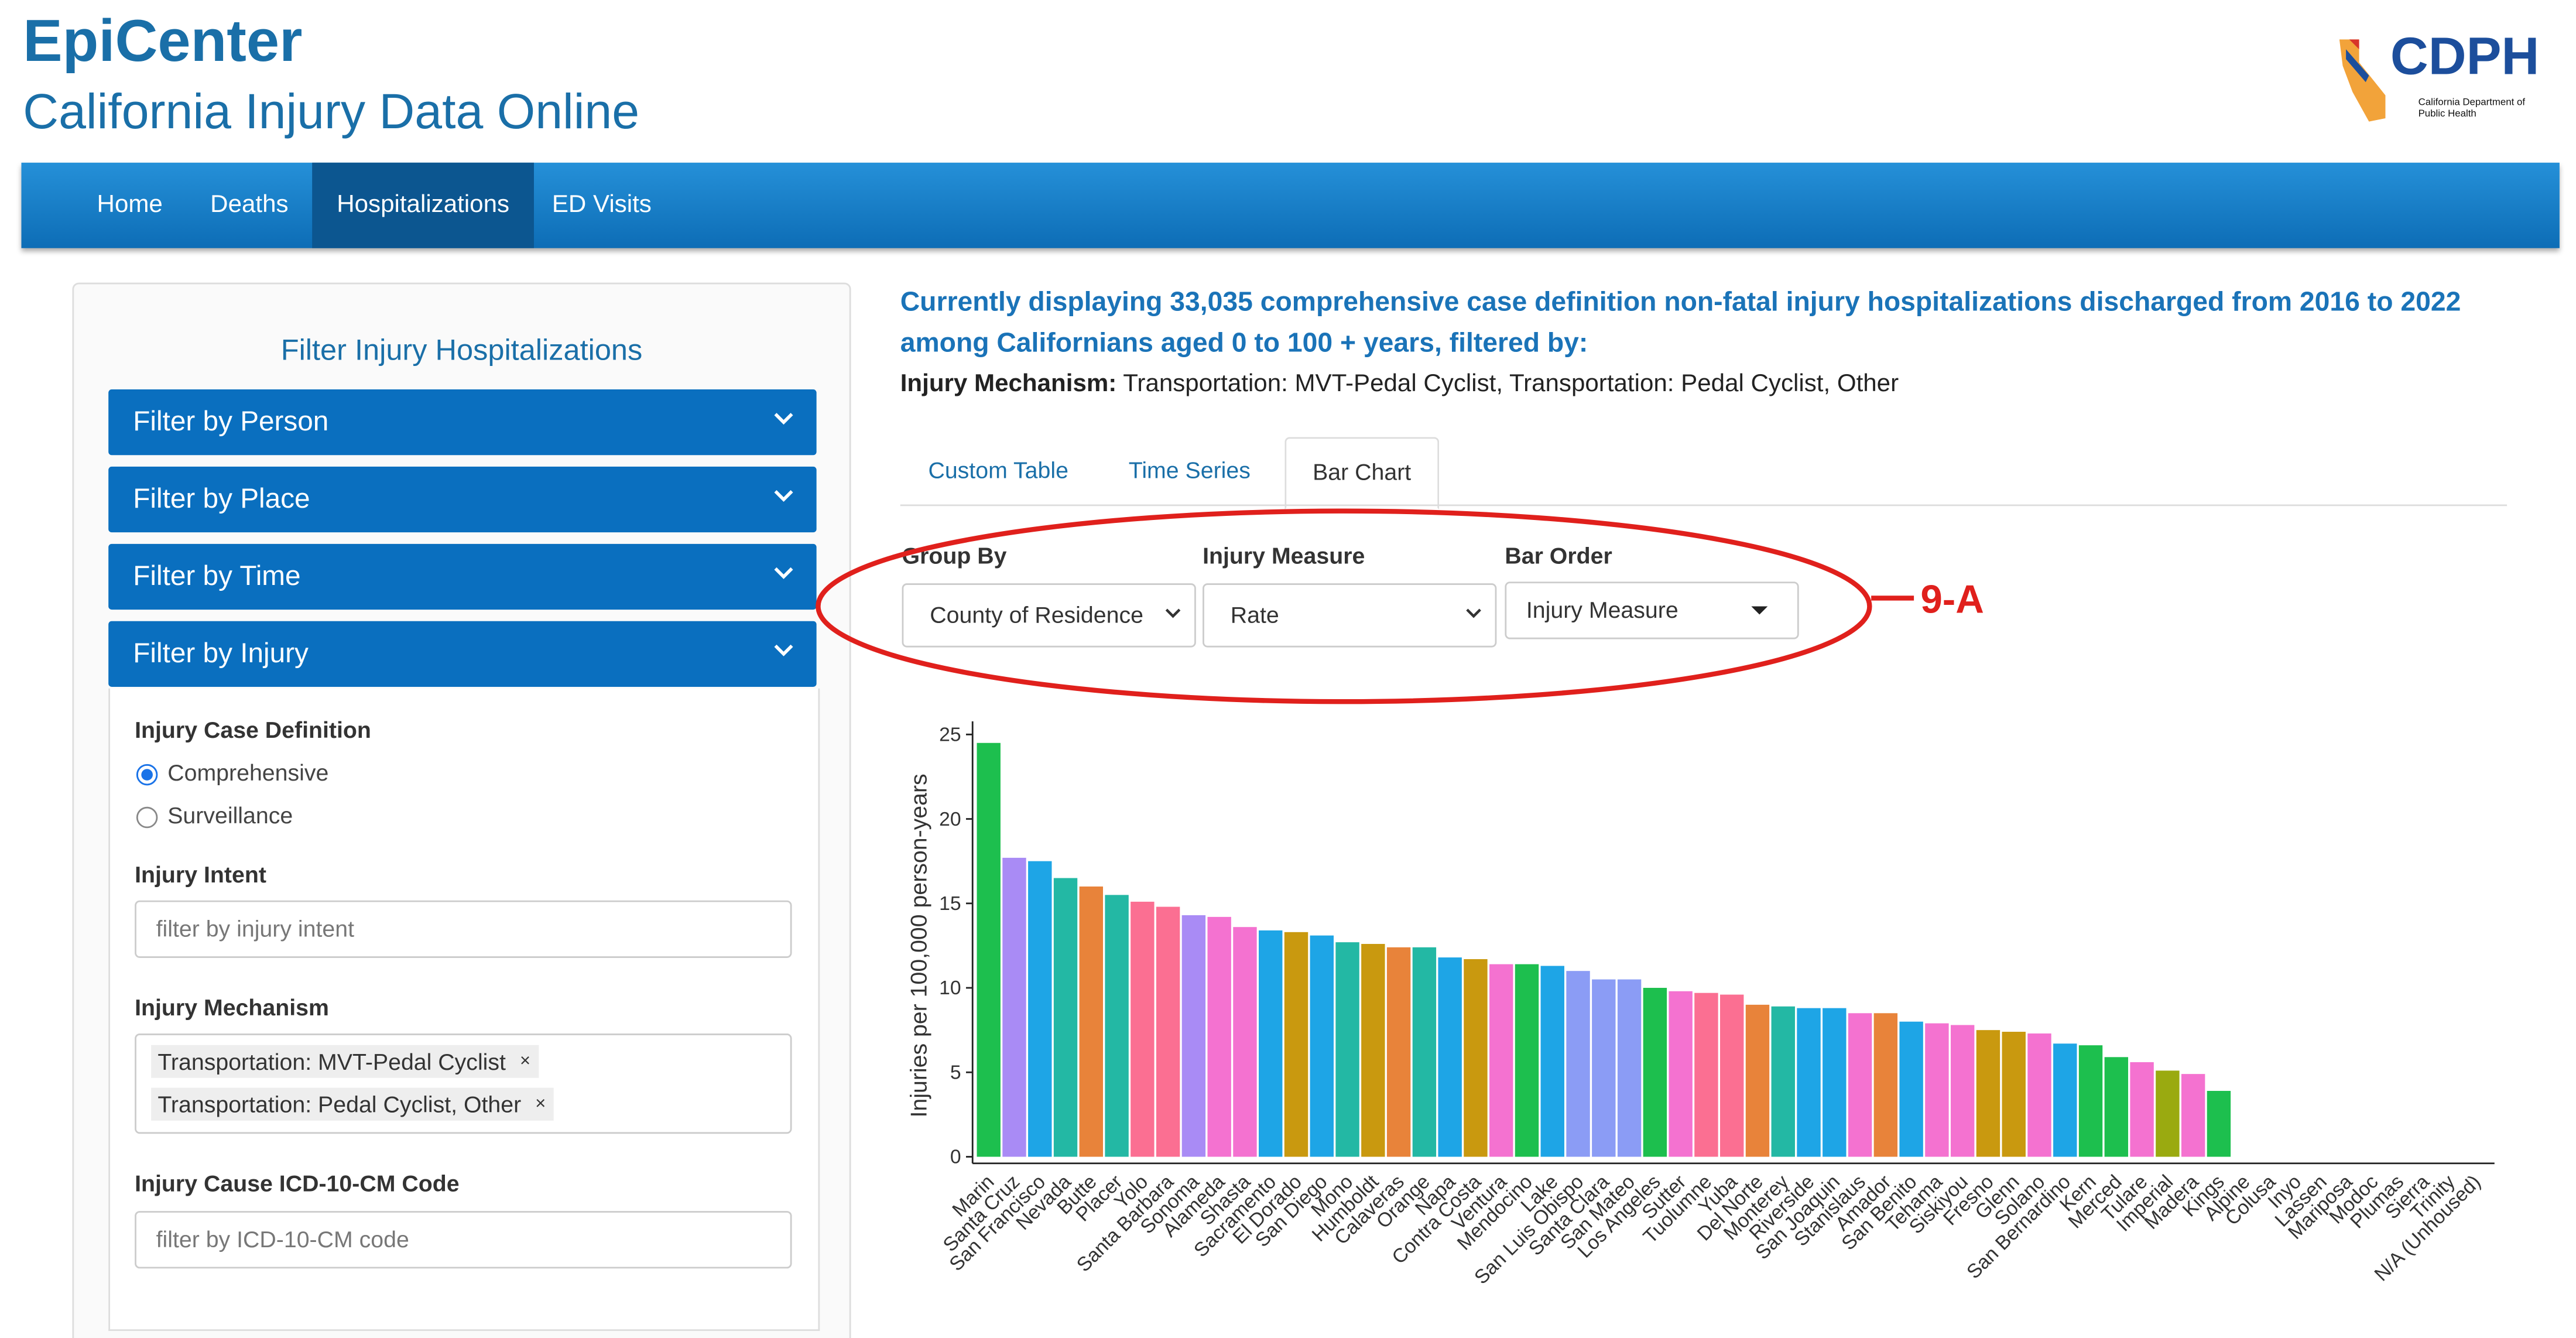  I want to click on tag: Transportation: MVT-Pedal Cyclist ×, so click(345, 1061).